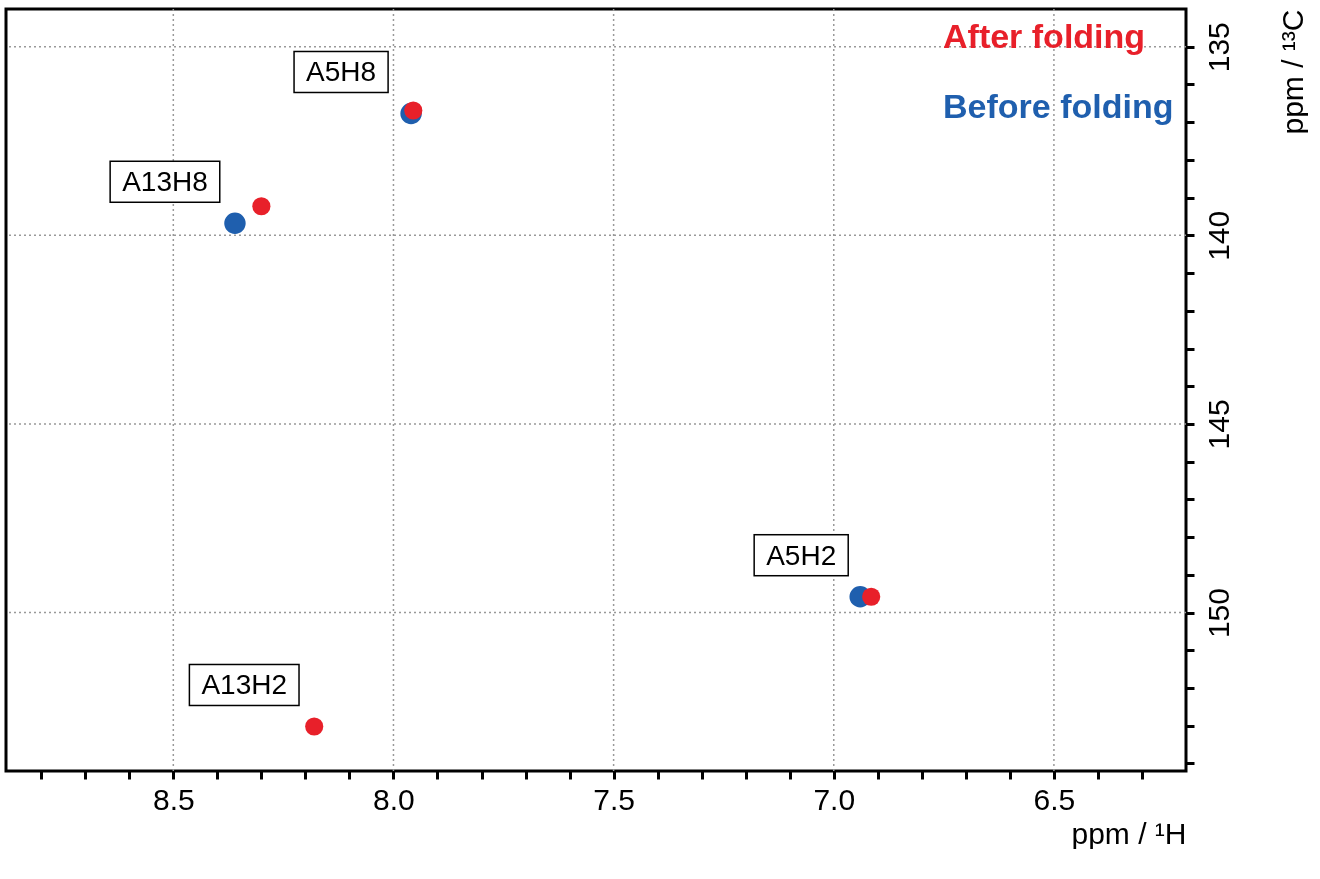 The image size is (1320, 879). Describe the element at coordinates (1054, 799) in the screenshot. I see `x-tick-label: 6.5` at that location.